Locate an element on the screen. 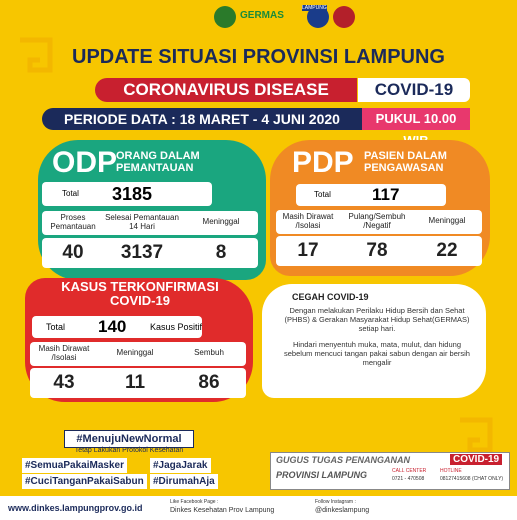  confirmed-item-value: 43 is located at coordinates (64, 382).